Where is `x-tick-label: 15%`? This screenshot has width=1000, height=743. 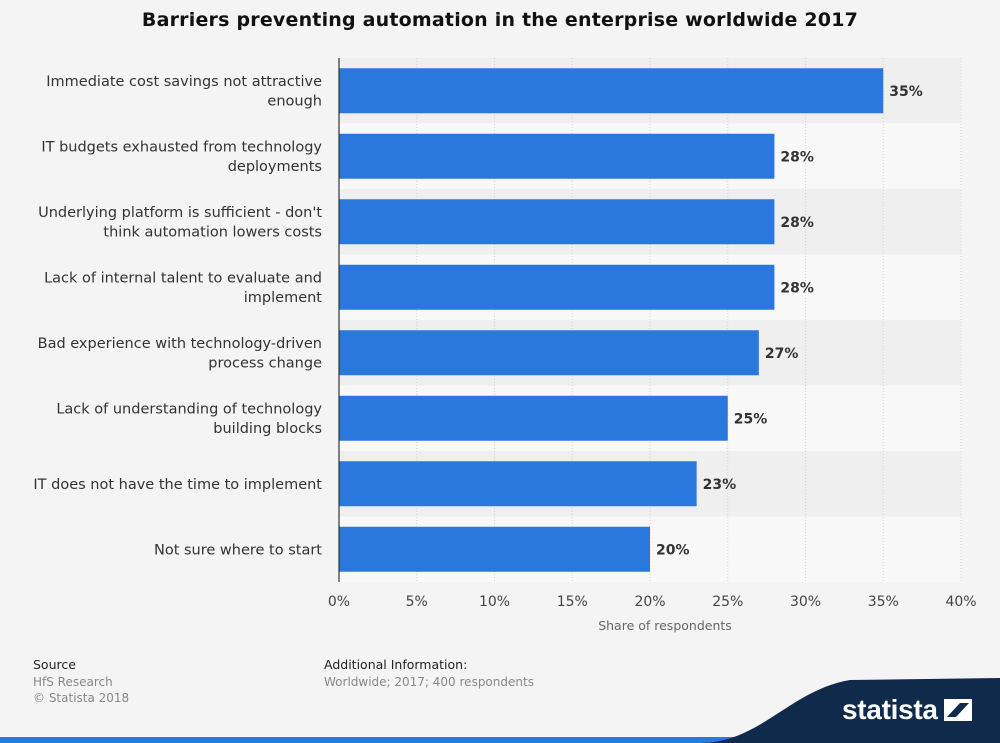
x-tick-label: 15% is located at coordinates (572, 602).